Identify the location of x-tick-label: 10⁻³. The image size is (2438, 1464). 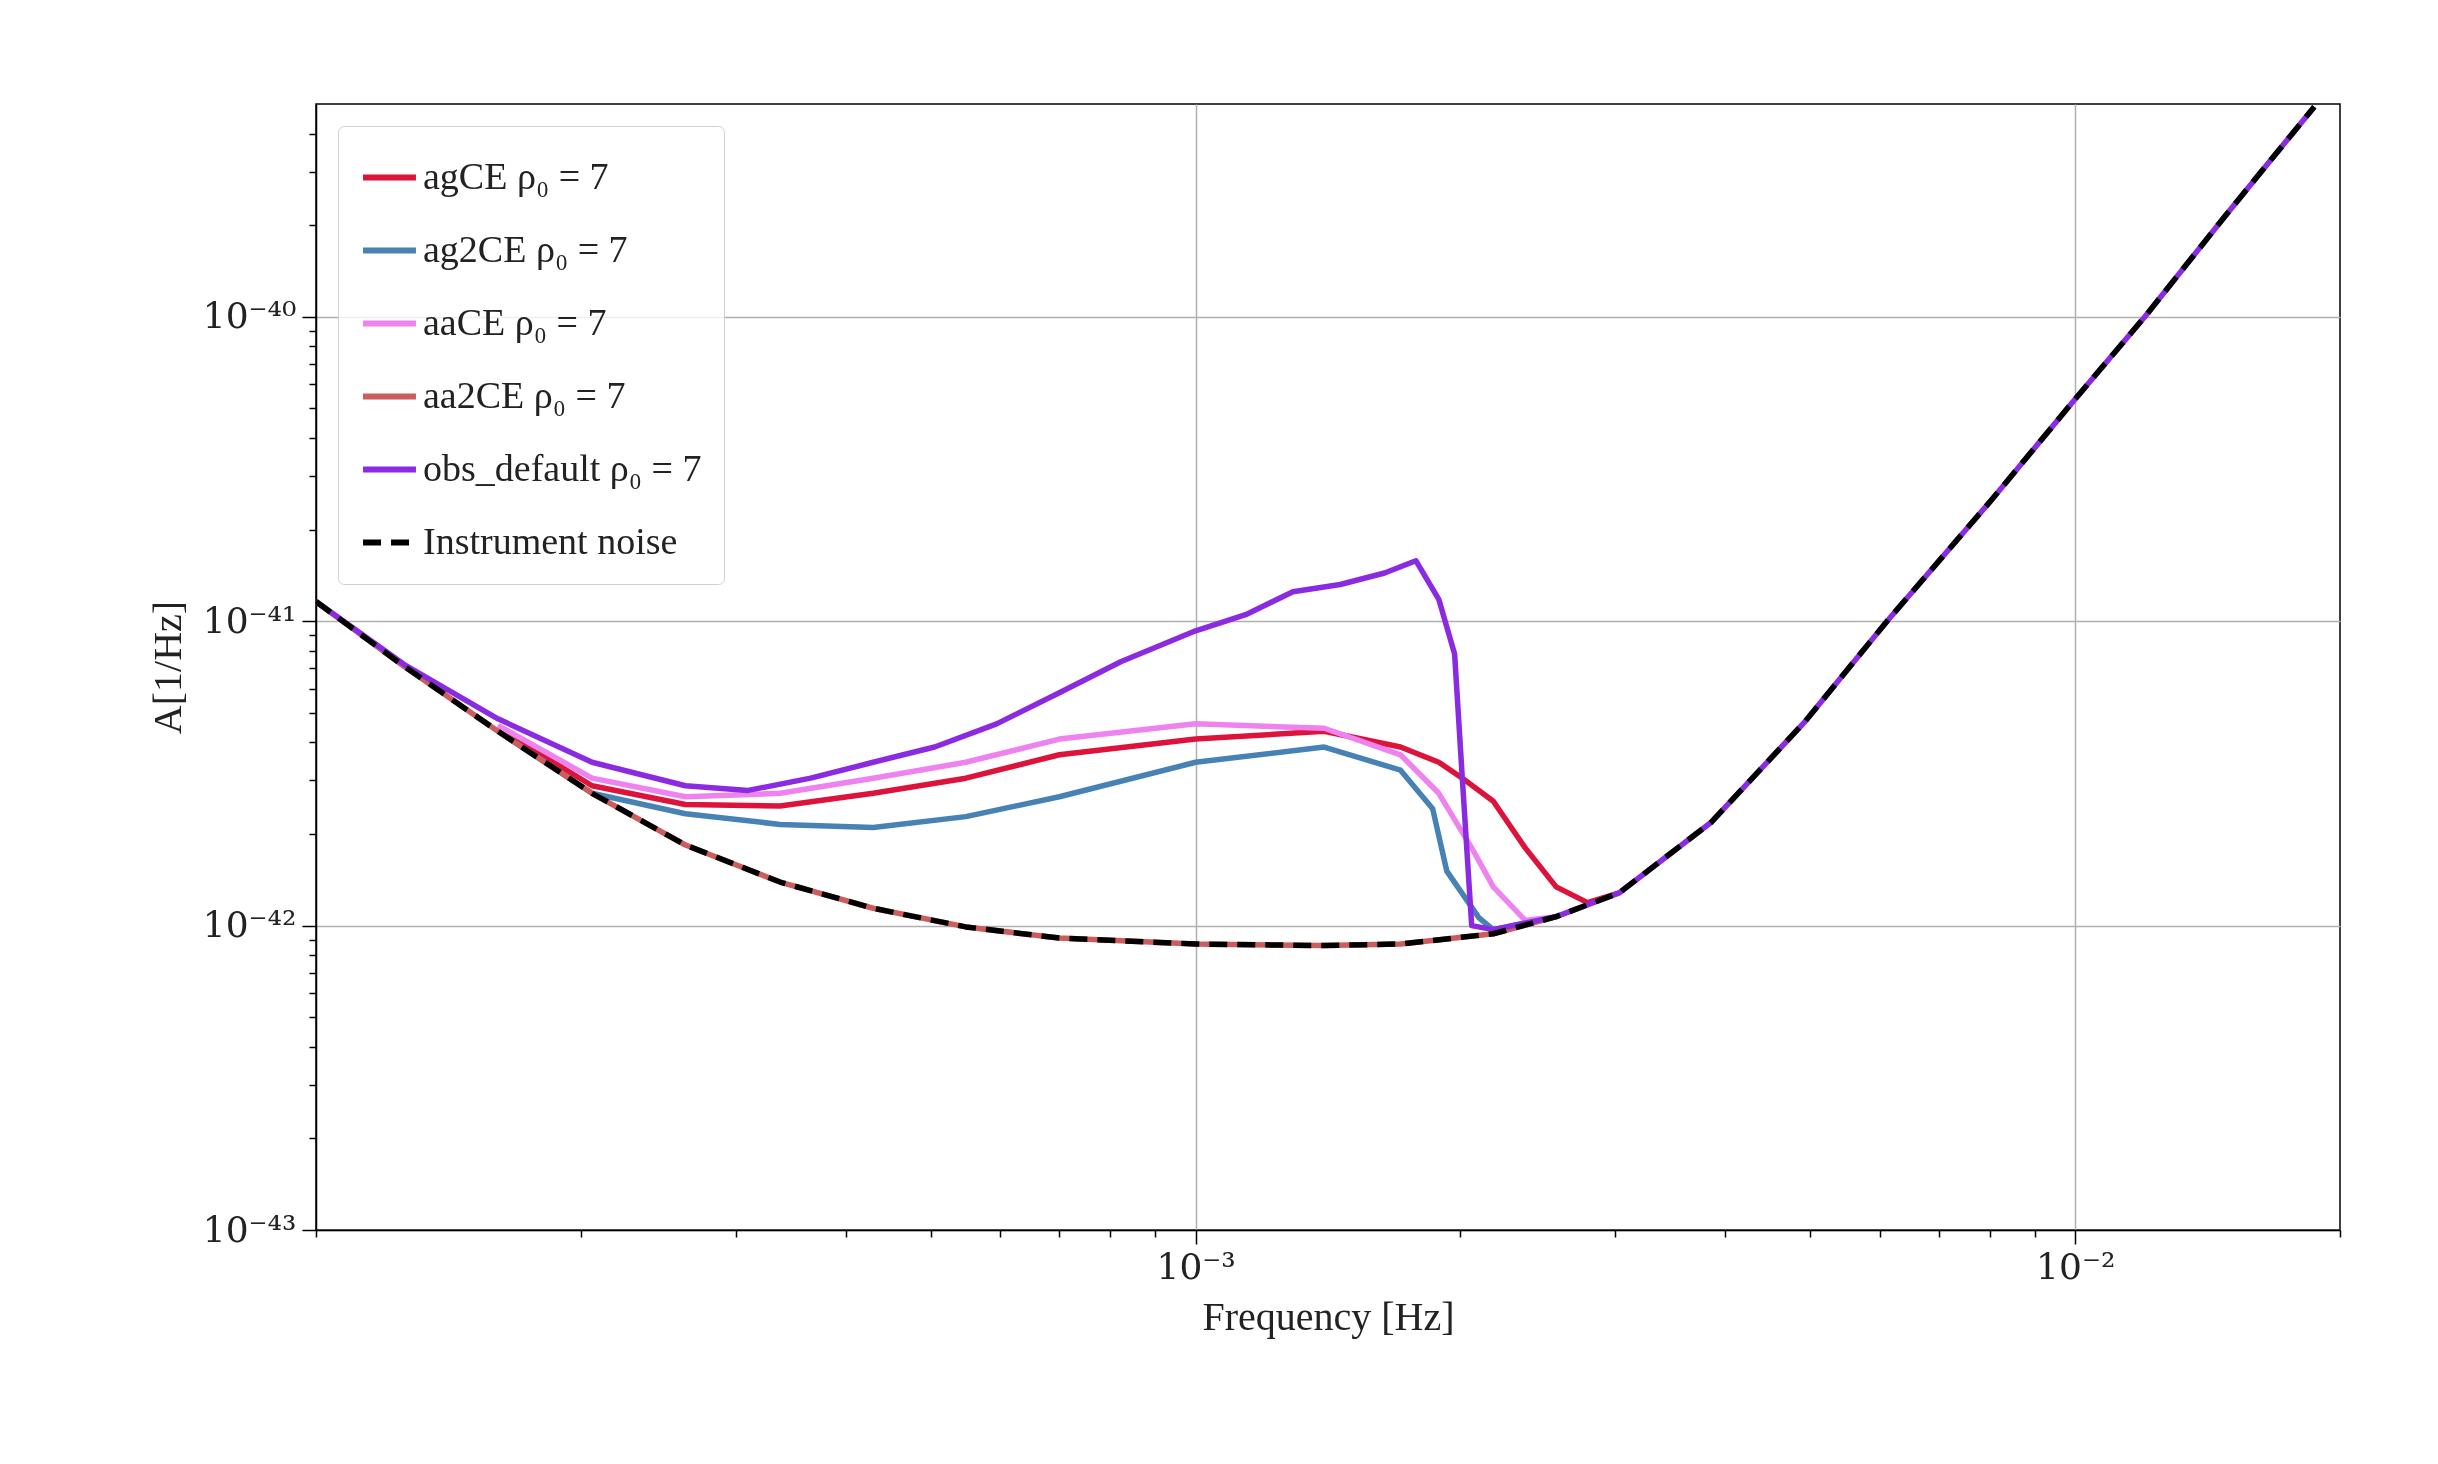
(1196, 1266).